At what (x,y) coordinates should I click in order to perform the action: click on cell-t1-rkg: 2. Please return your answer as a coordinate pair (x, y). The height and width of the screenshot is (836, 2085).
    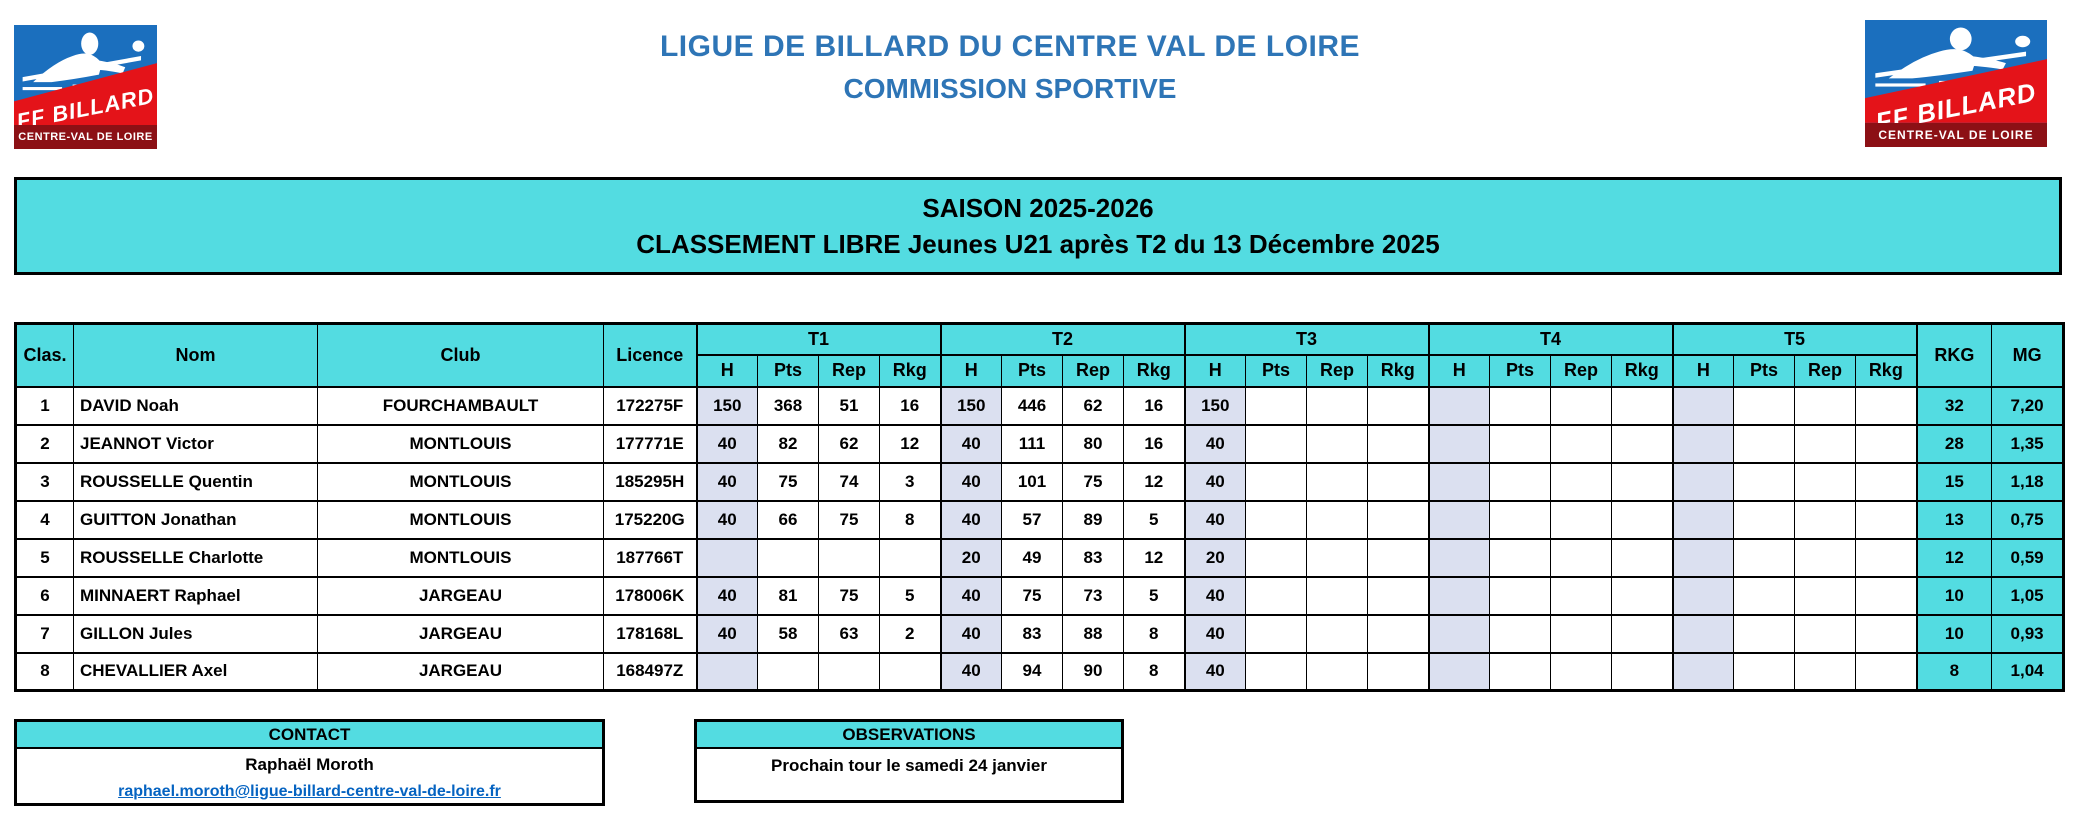
    Looking at the image, I should click on (910, 633).